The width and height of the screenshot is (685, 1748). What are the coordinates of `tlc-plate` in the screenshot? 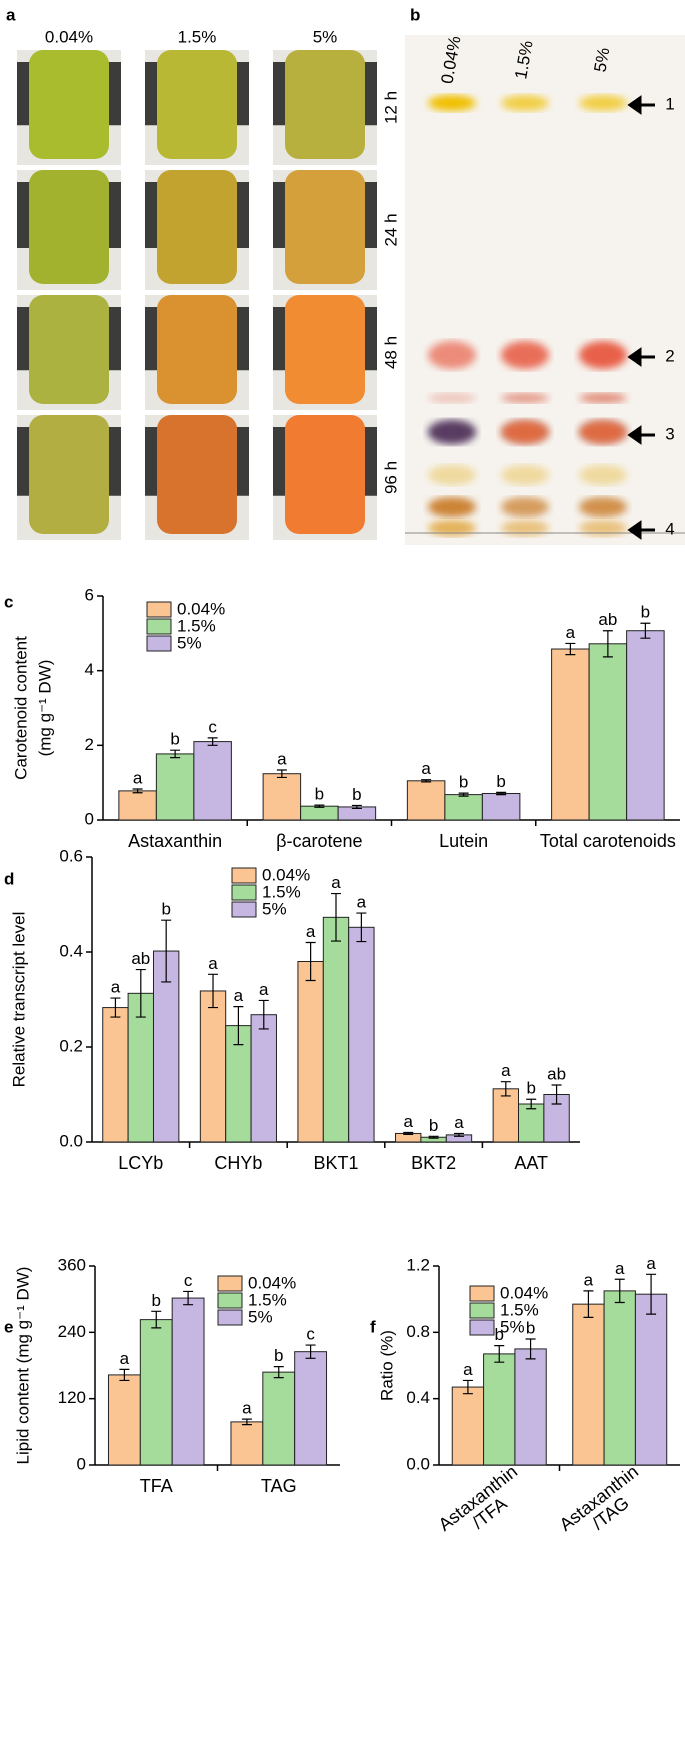 It's located at (545, 290).